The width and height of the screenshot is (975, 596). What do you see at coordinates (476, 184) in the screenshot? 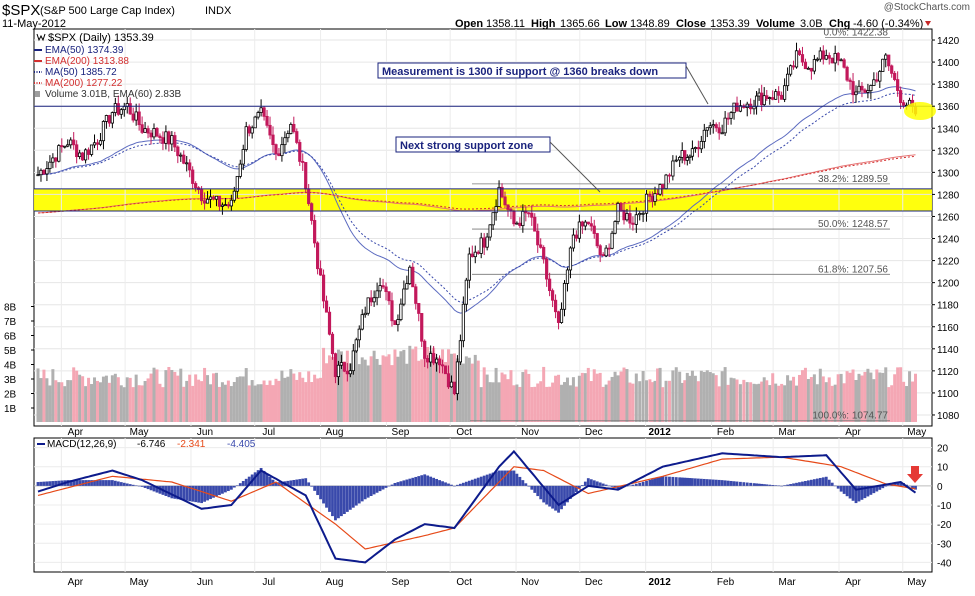
I see `ma200-line` at bounding box center [476, 184].